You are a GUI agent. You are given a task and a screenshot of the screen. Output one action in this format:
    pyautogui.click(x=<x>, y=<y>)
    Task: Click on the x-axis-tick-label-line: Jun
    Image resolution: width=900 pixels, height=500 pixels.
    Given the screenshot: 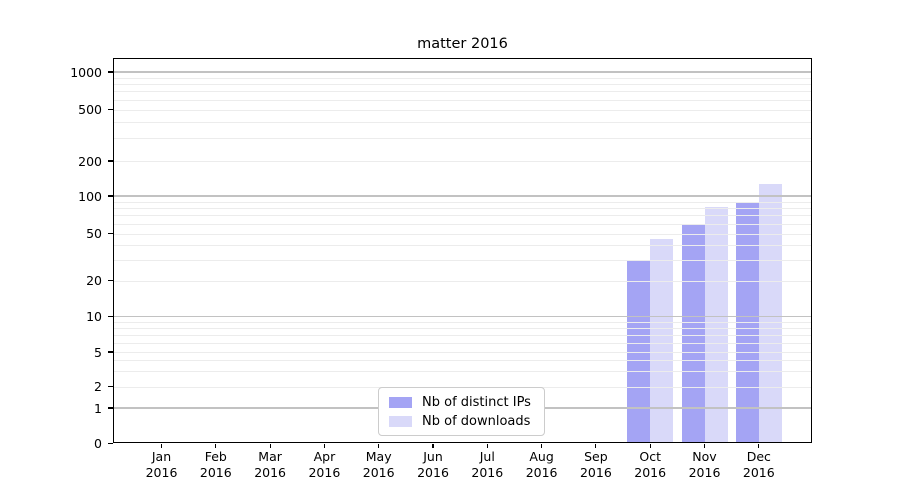 What is the action you would take?
    pyautogui.click(x=433, y=456)
    